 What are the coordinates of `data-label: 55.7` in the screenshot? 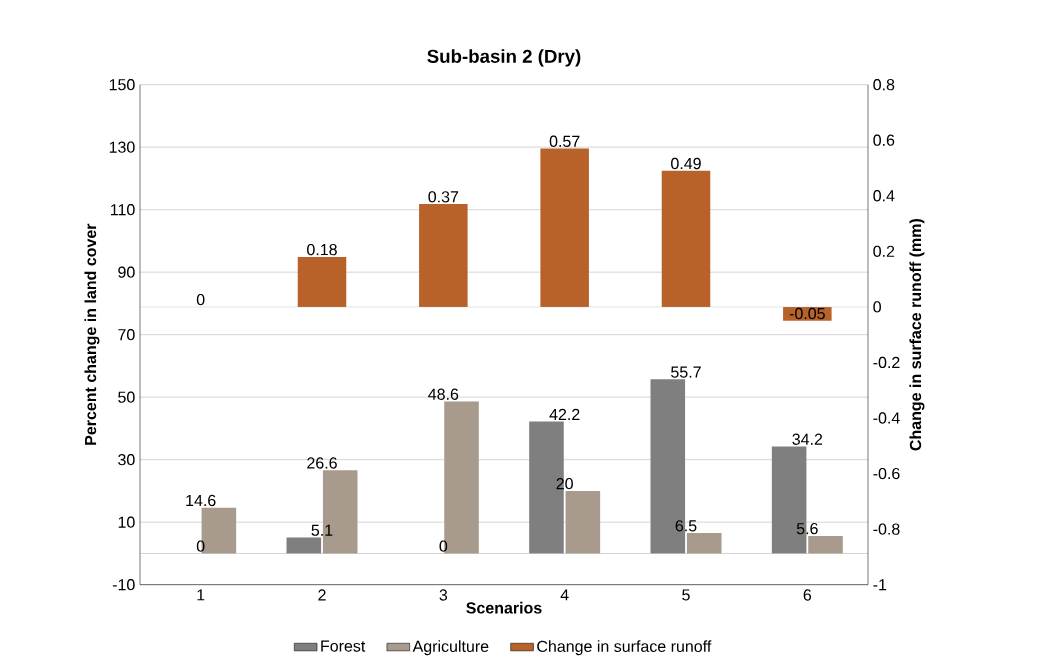 It's located at (686, 372).